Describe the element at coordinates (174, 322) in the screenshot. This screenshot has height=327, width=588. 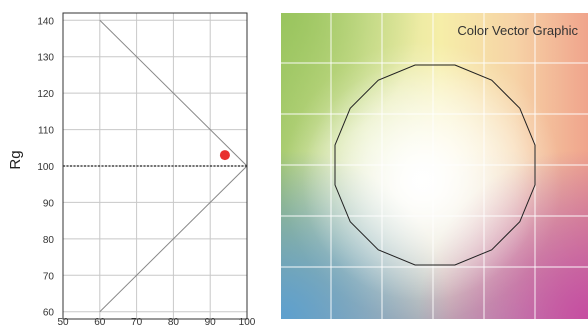
I see `x-tick-label: 80` at that location.